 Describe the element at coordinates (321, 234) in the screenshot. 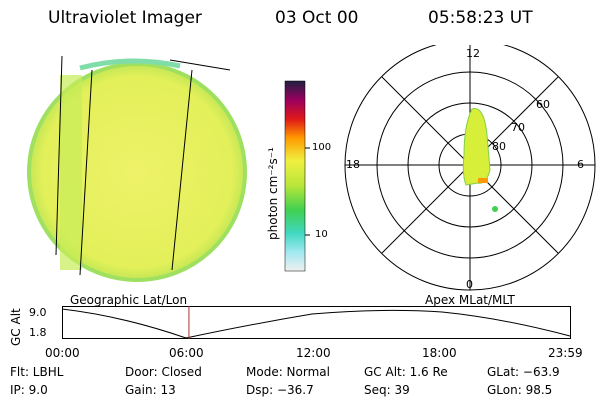

I see `colorbar-tick-label-10: 10` at that location.